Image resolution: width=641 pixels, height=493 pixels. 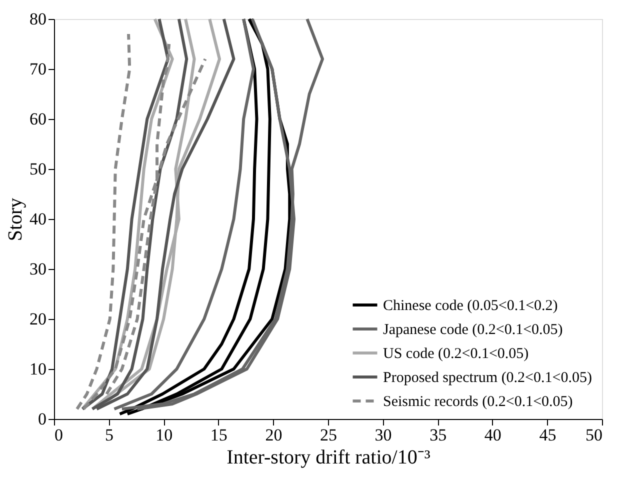 I want to click on y-axis-title: Story, so click(x=15, y=220).